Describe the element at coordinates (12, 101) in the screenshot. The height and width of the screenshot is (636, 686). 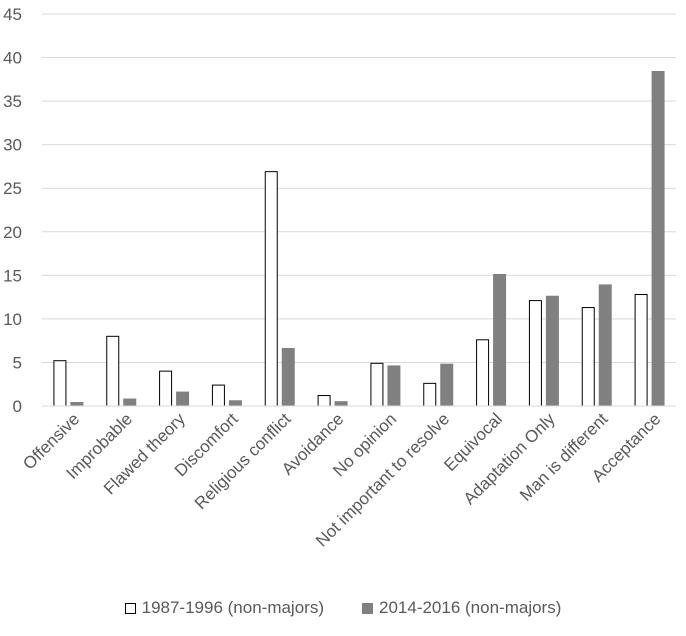
I see `y-tick-label: 35` at that location.